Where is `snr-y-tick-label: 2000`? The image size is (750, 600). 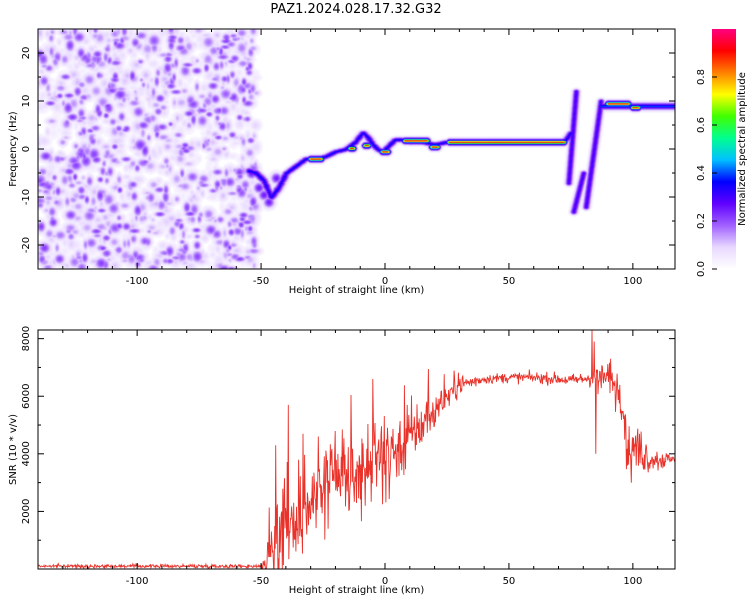 snr-y-tick-label: 2000 is located at coordinates (26, 511).